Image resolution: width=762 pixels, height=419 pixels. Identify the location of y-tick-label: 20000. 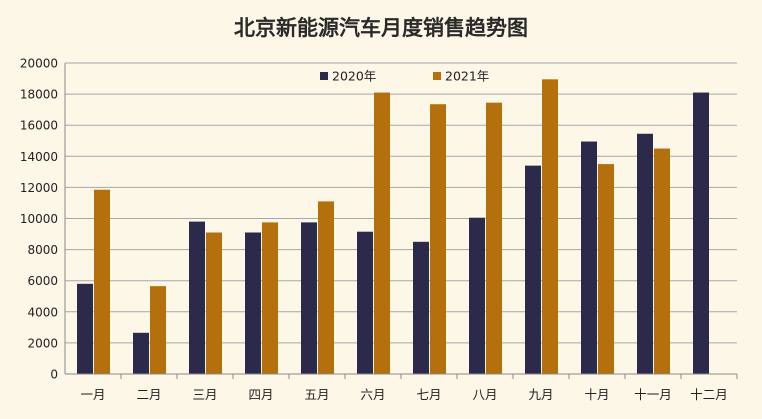
(39, 64).